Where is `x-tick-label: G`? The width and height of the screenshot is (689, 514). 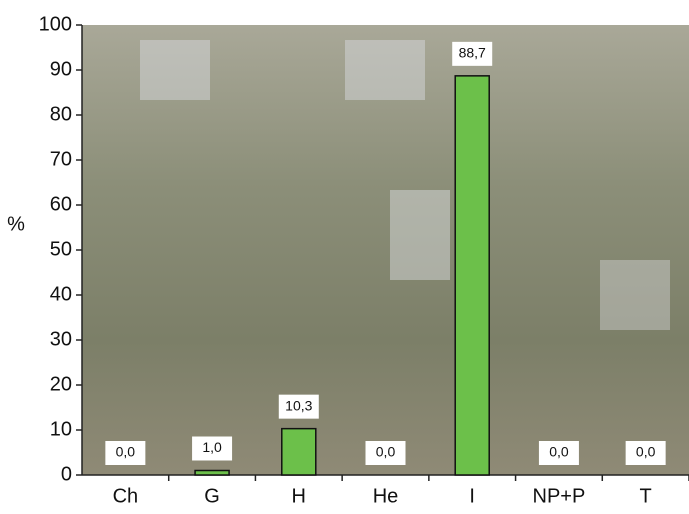 x-tick-label: G is located at coordinates (212, 496).